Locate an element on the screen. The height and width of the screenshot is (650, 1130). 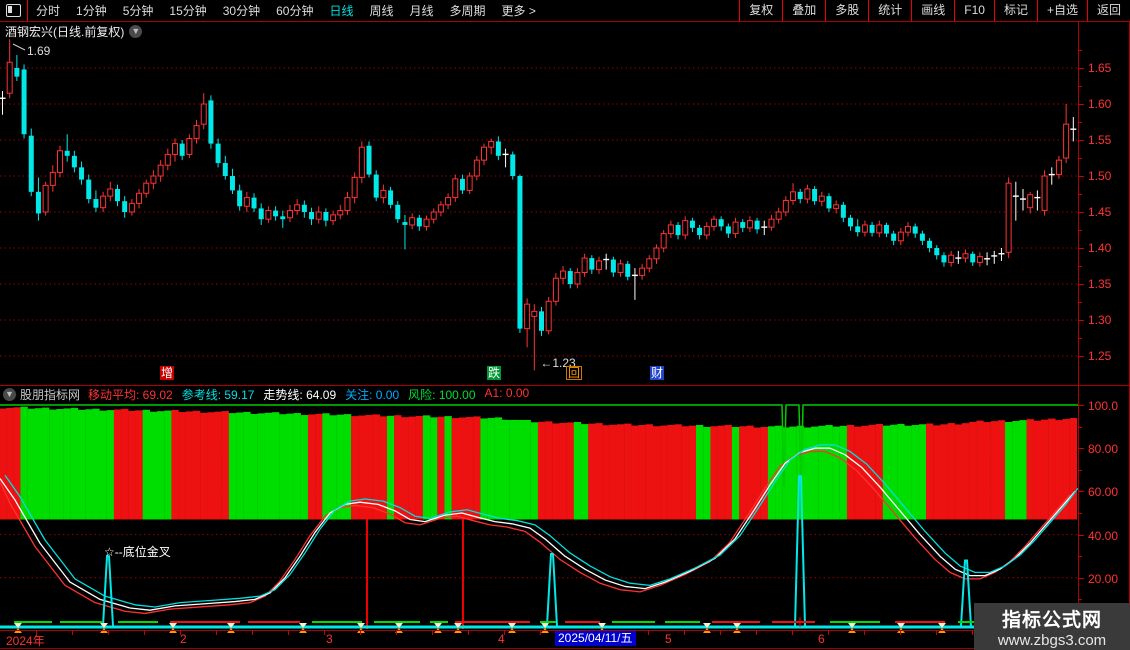
action-标记: 标记 is located at coordinates (1015, 10).